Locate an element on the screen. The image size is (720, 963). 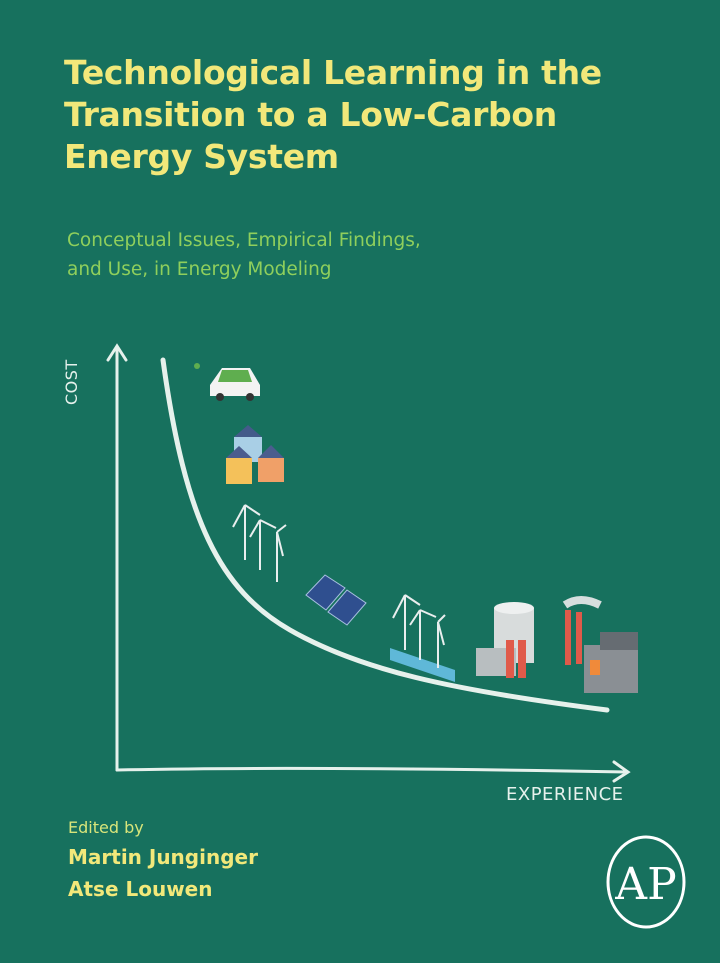
title-line: Technological Learning in the is located at coordinates (333, 72).